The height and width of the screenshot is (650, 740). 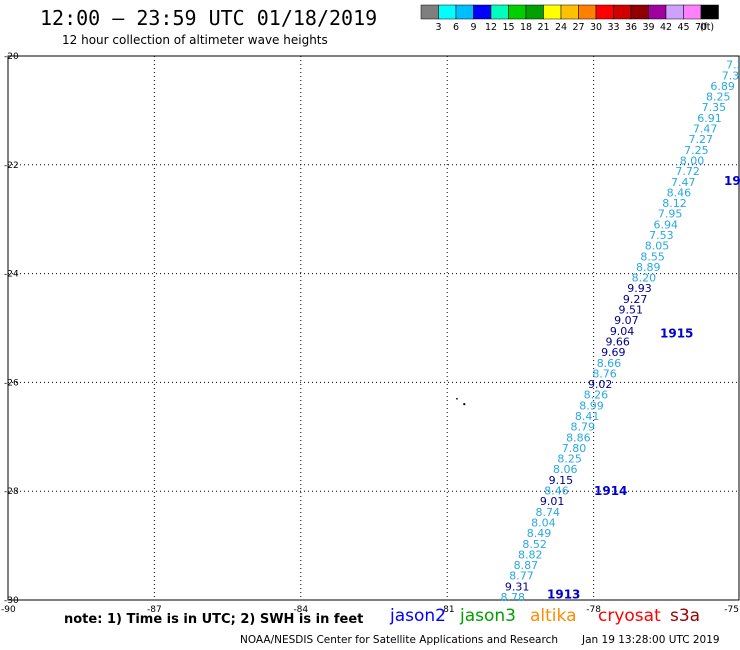 What do you see at coordinates (604, 373) in the screenshot?
I see `swh-value: 8.76` at bounding box center [604, 373].